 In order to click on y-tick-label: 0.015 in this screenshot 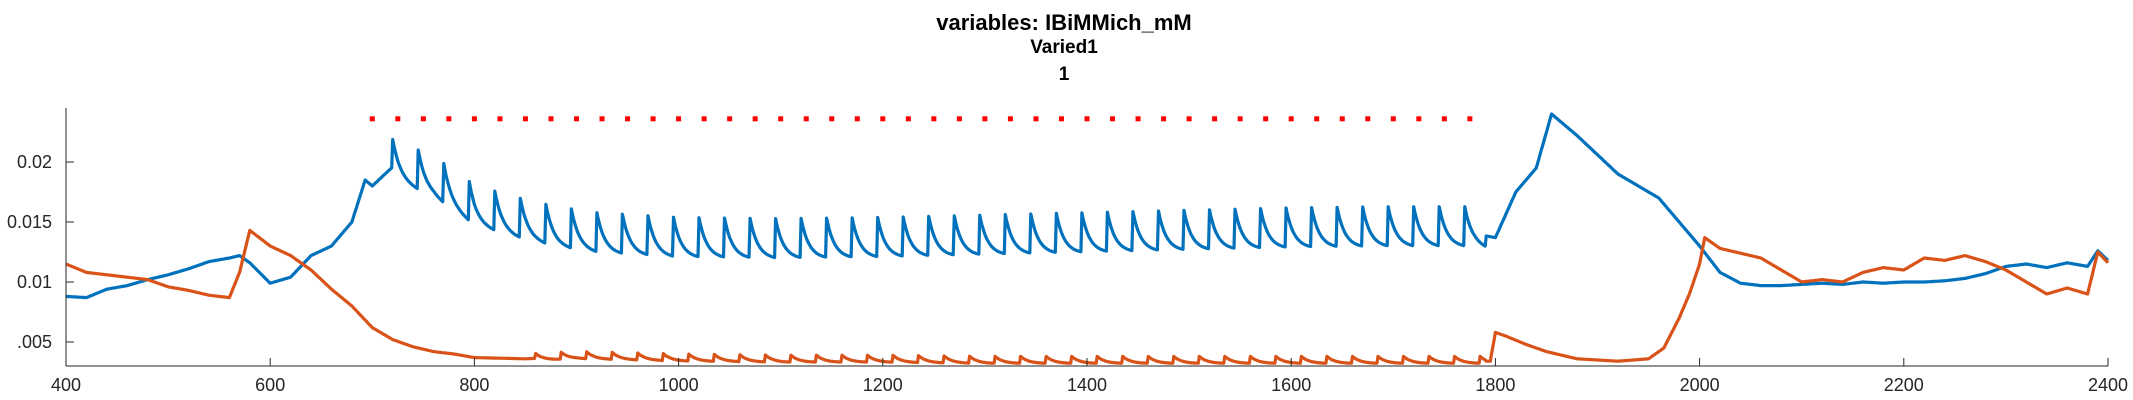, I will do `click(29, 222)`.